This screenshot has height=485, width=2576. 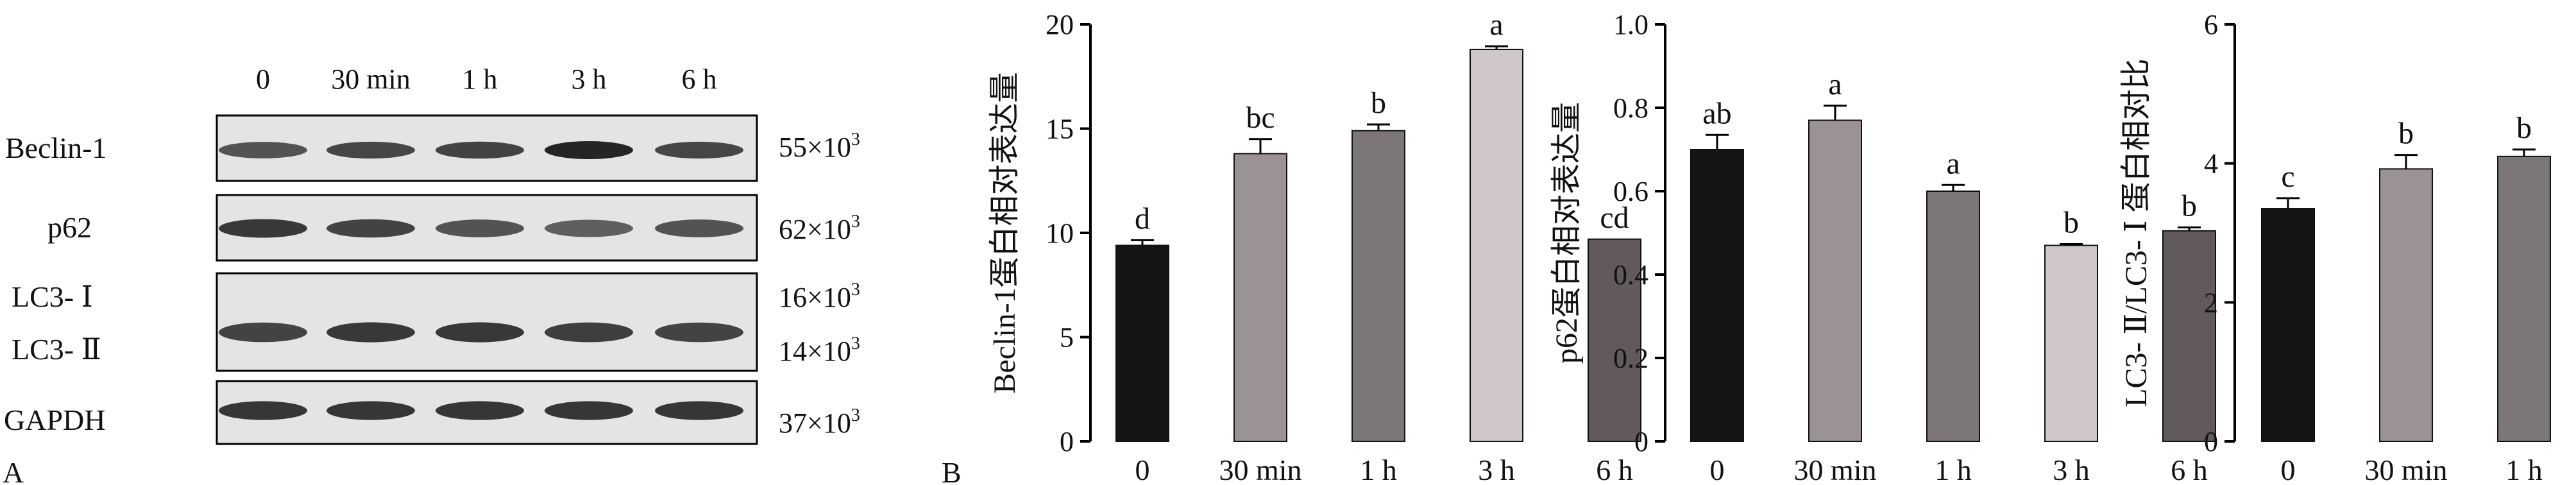 I want to click on y-tick-label: 0.2, so click(x=1630, y=358).